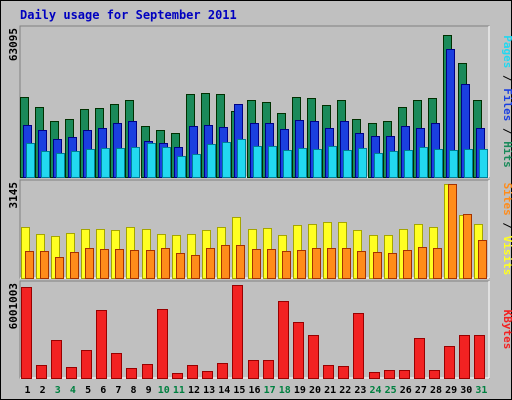  What do you see at coordinates (285, 390) in the screenshot?
I see `x-tick-label-day-18: 18` at bounding box center [285, 390].